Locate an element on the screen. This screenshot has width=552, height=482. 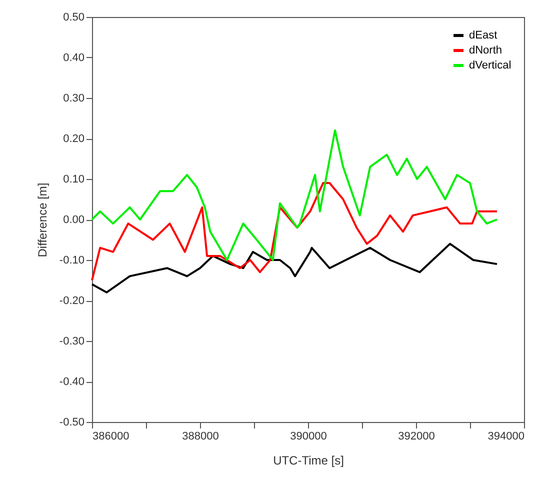
y-tick-label: 0.10 is located at coordinates (73, 180).